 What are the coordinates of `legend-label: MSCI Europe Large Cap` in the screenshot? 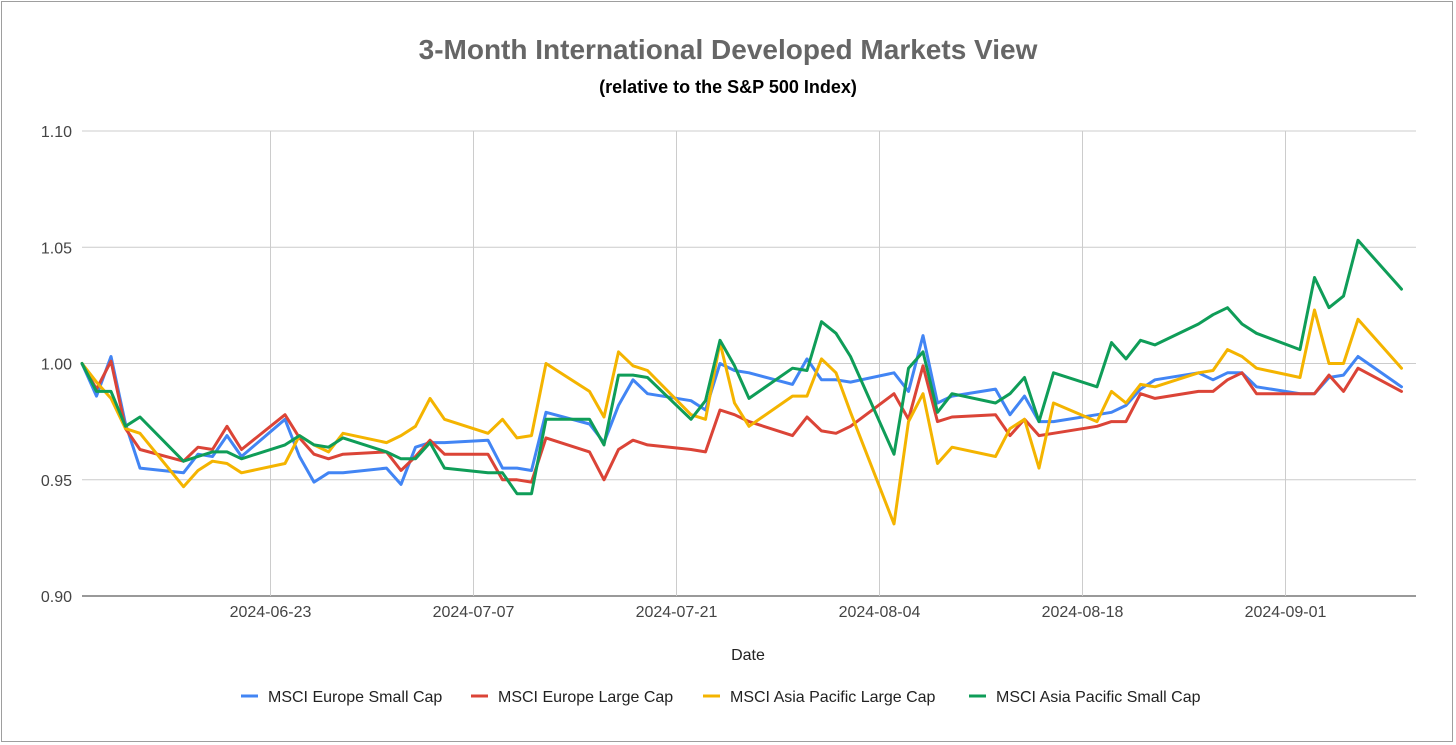 It's located at (585, 697).